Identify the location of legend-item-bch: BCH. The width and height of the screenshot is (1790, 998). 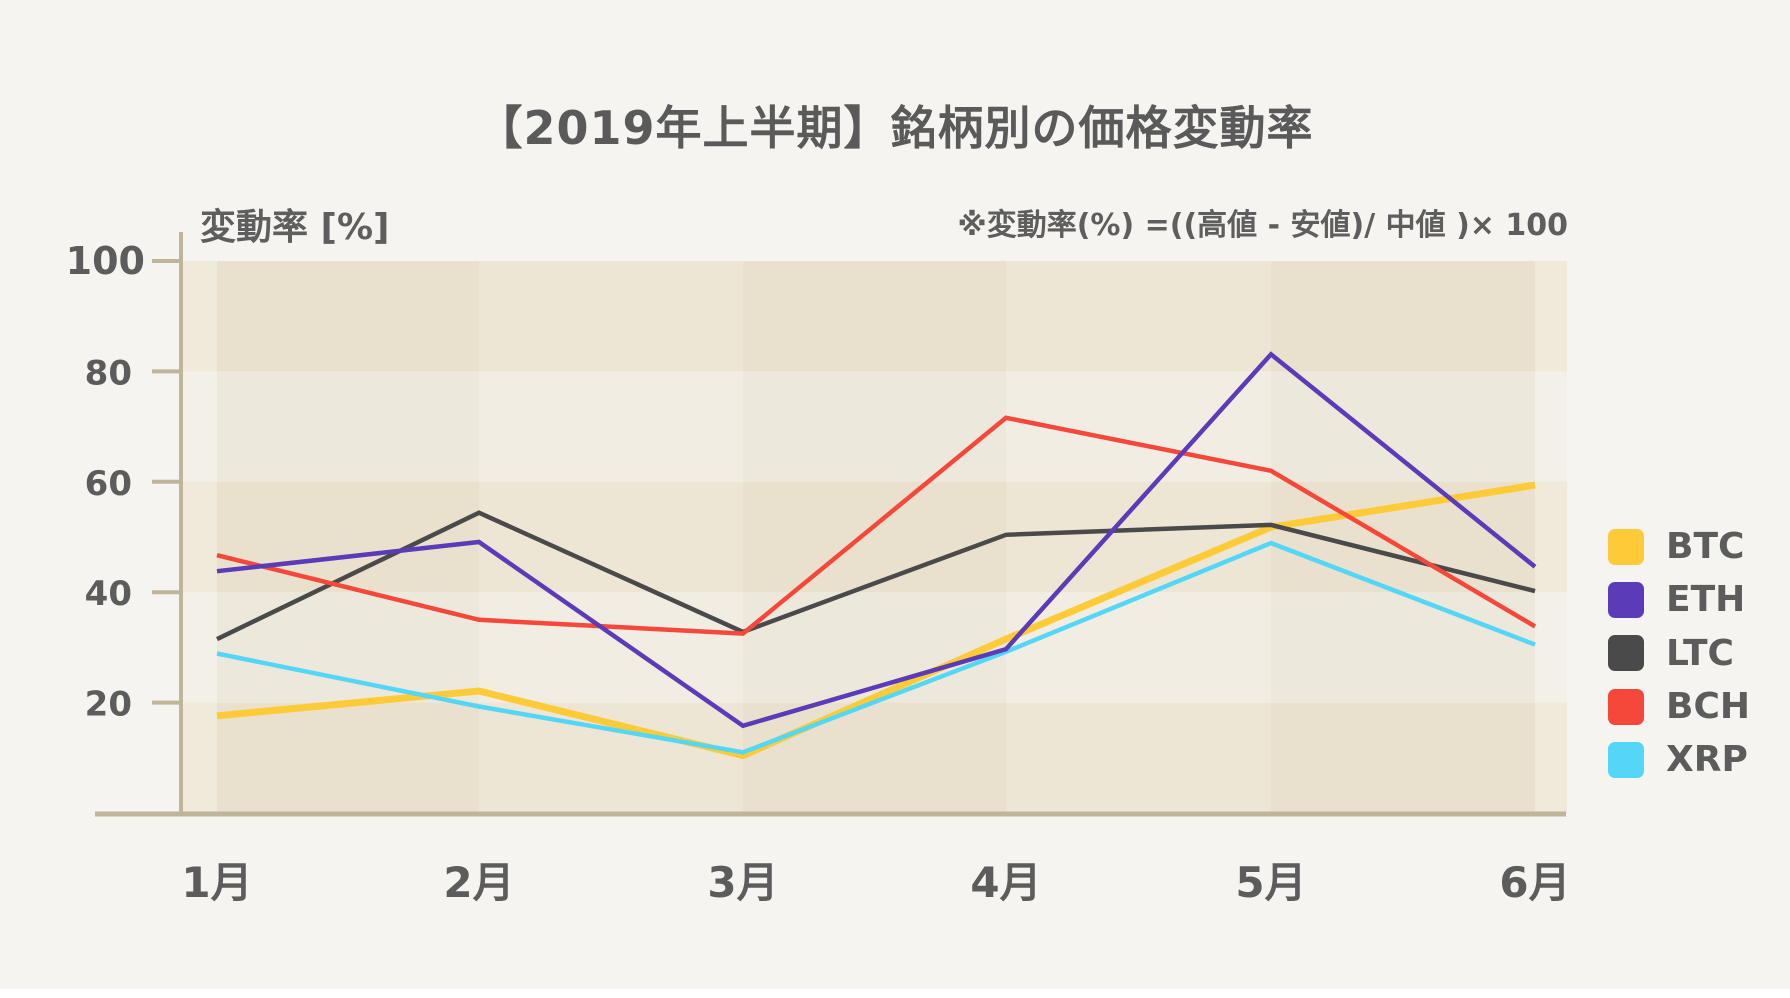
(1679, 706).